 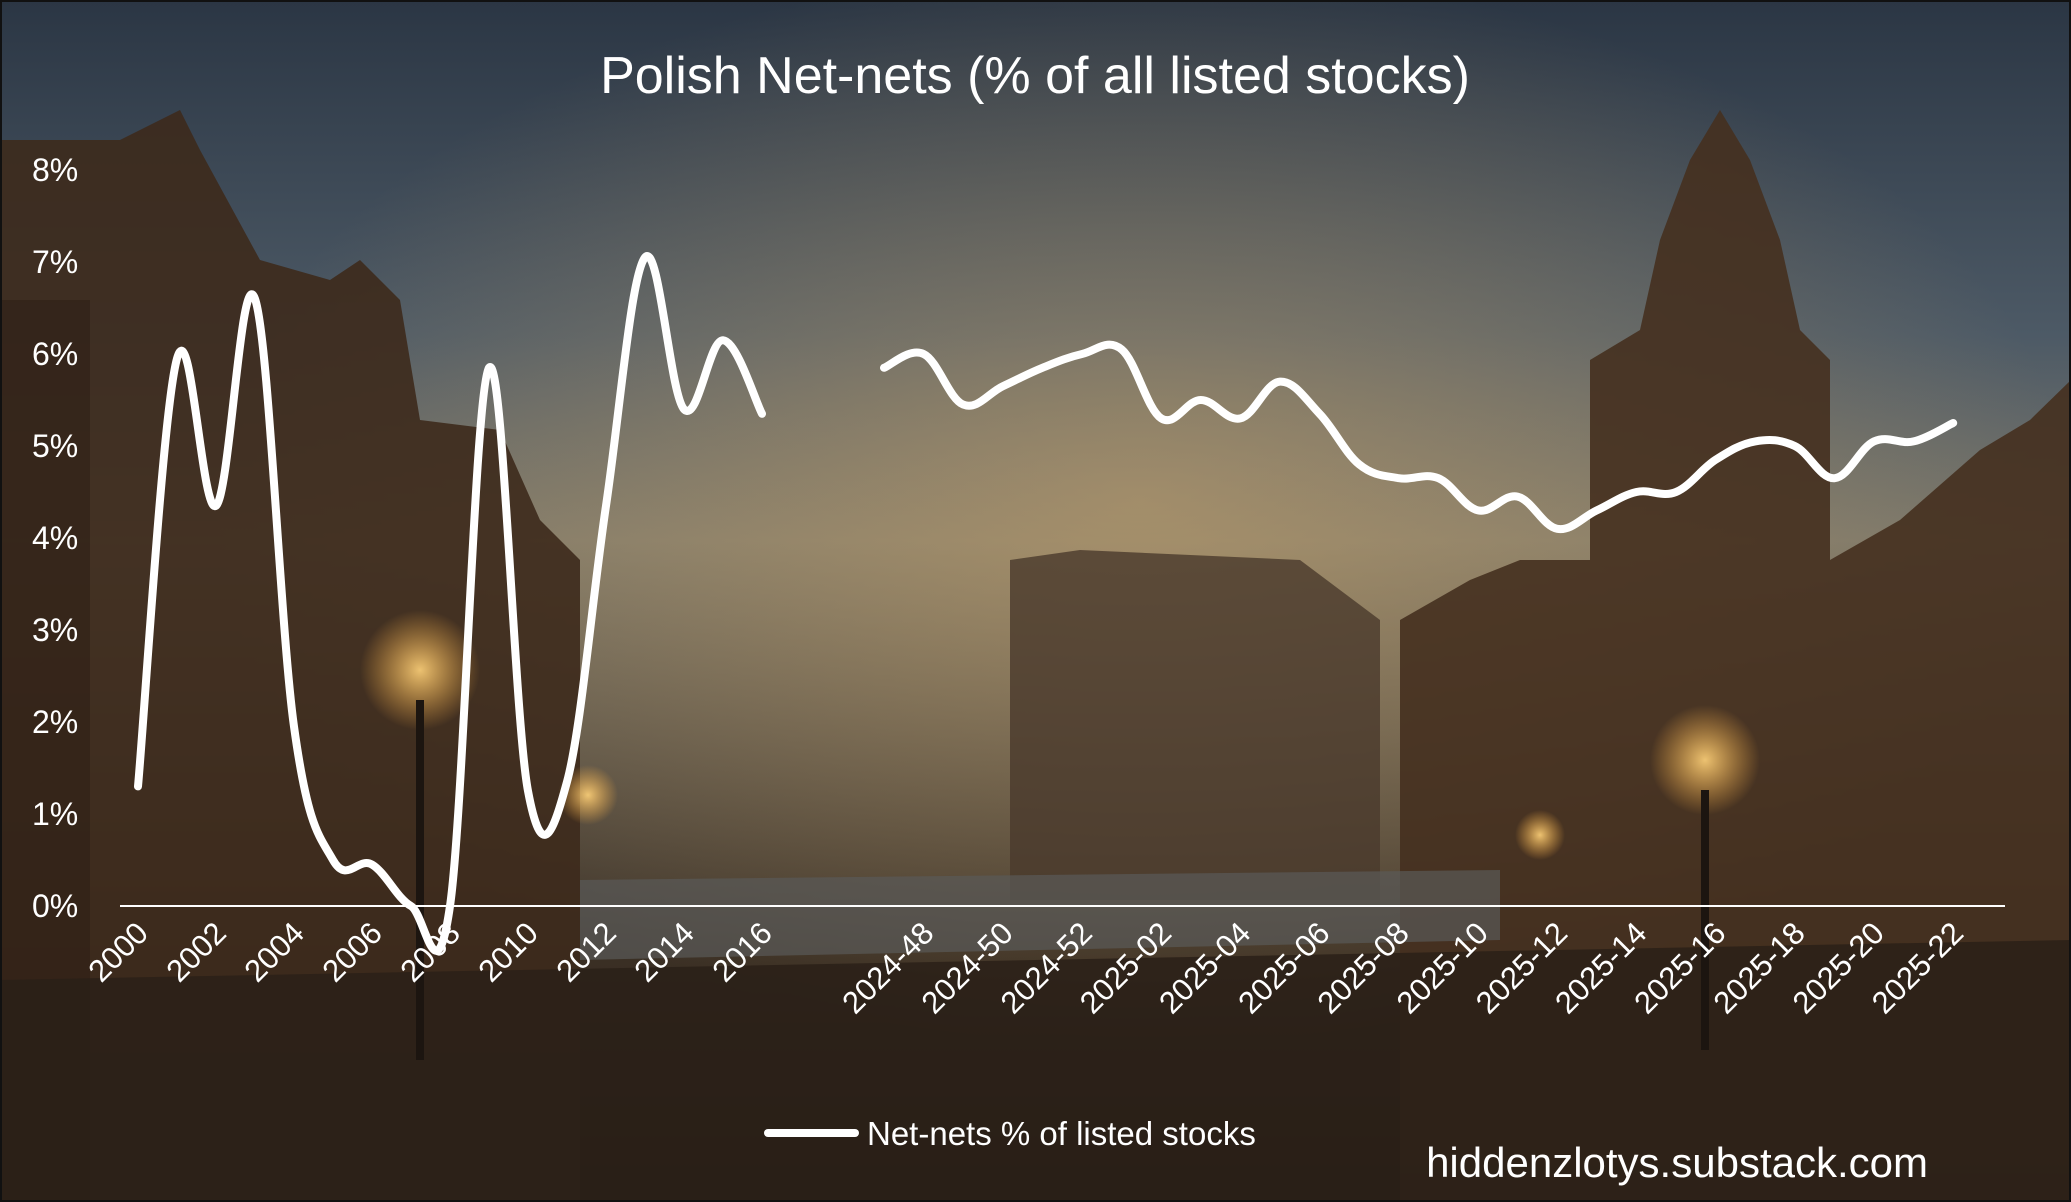 I want to click on y-tick-label: 1%, so click(x=55, y=814).